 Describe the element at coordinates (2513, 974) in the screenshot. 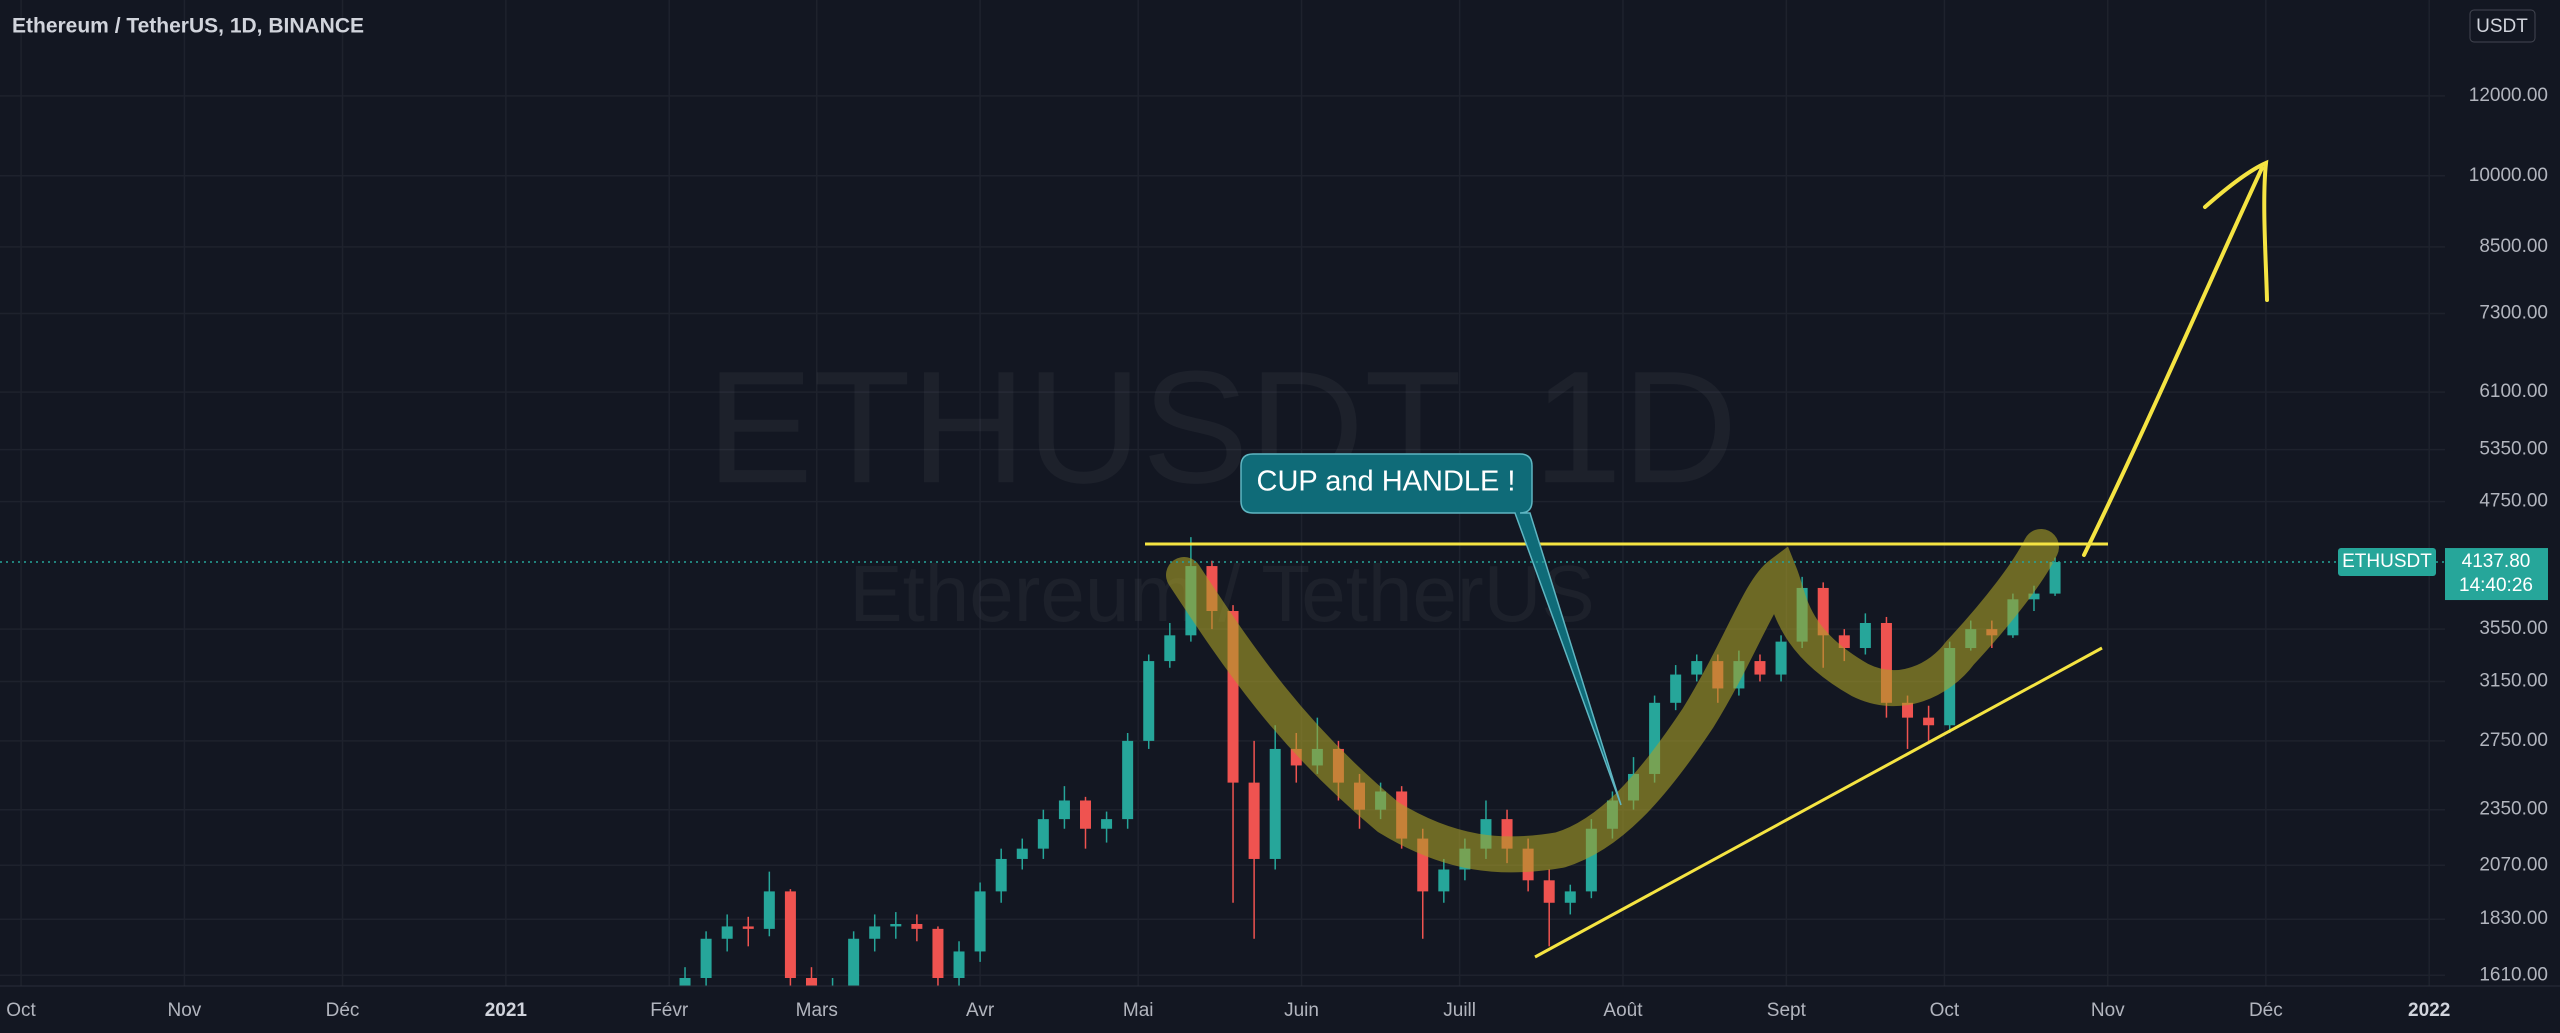

I see `y-tick-label: 1610.00` at that location.